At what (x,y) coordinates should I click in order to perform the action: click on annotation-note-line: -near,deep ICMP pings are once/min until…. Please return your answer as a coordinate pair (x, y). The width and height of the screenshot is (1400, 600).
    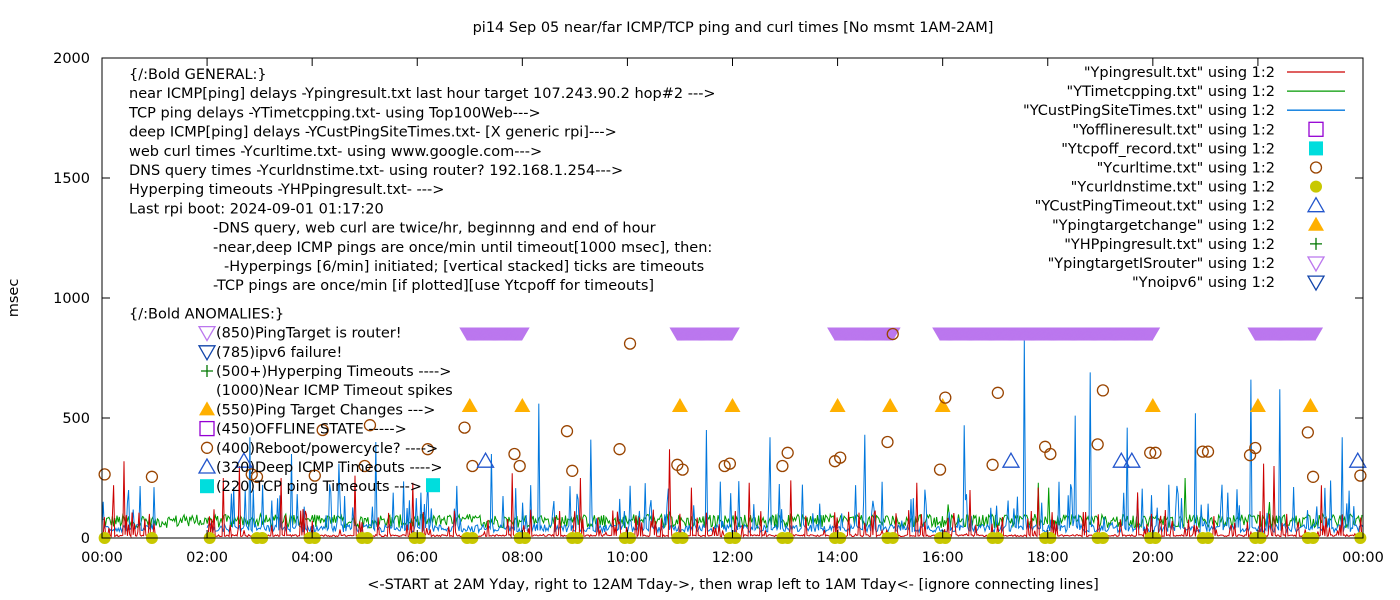
    Looking at the image, I should click on (462, 248).